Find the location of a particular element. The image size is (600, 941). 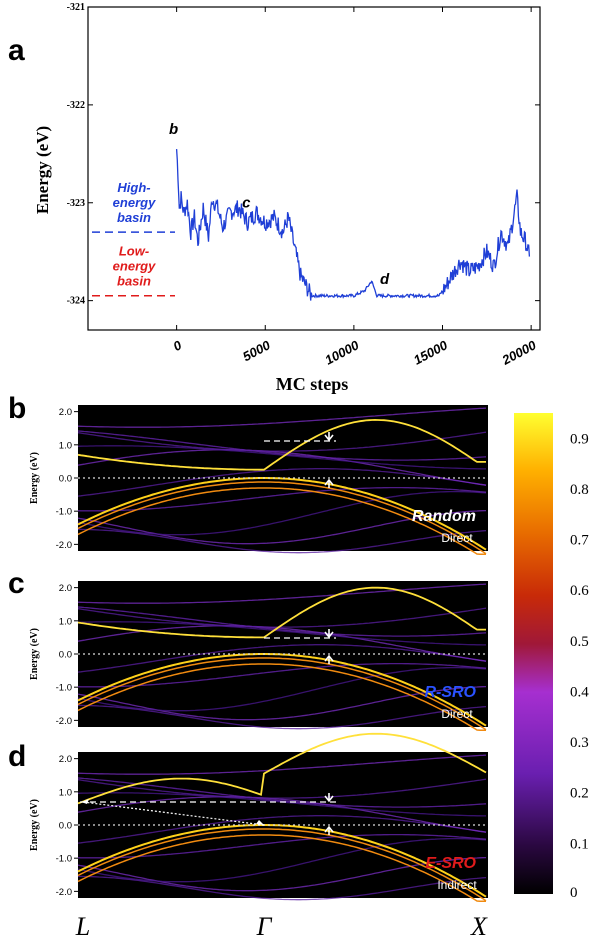

structure-label: R-SRO is located at coordinates (450, 692).